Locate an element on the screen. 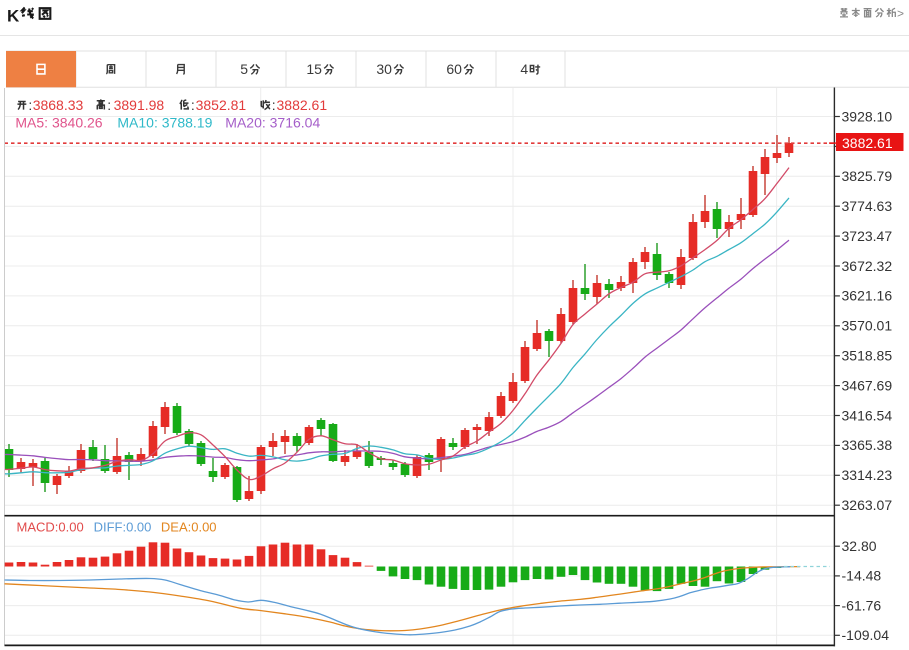 This screenshot has width=909, height=650. svg-text: 3868.33 is located at coordinates (58, 105).